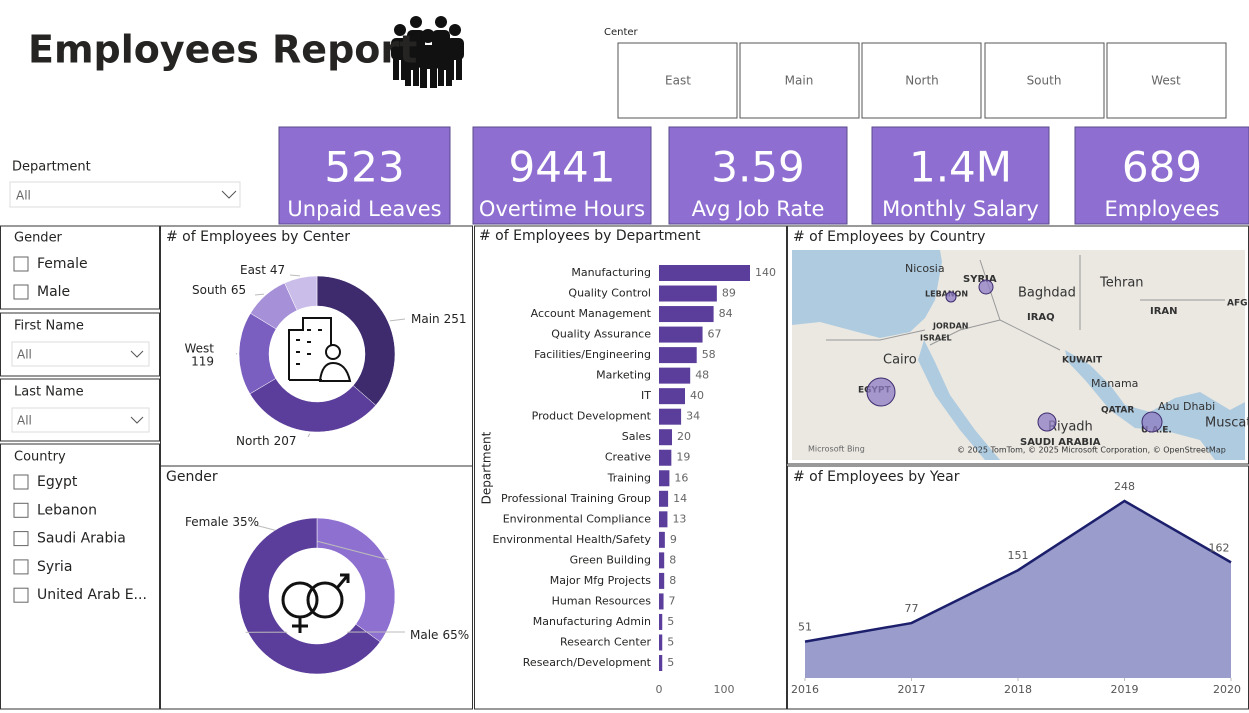 This screenshot has height=713, width=1249. What do you see at coordinates (317, 354) in the screenshot?
I see `donut-hole` at bounding box center [317, 354].